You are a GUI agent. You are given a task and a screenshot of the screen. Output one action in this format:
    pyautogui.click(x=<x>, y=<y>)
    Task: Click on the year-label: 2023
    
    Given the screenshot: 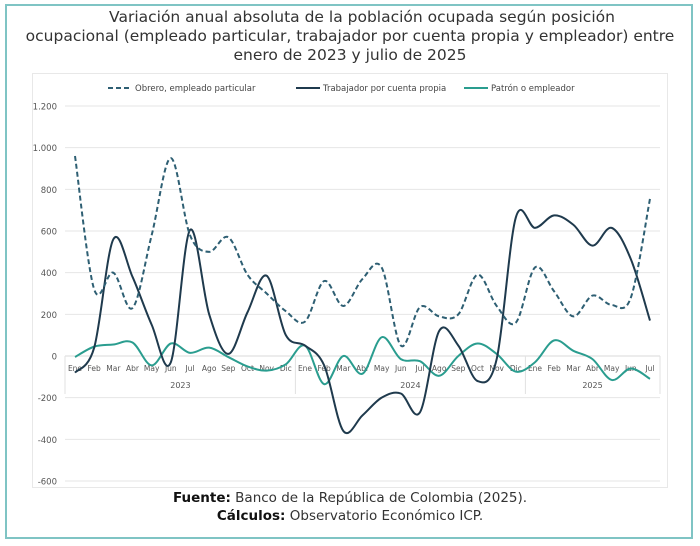 What is the action you would take?
    pyautogui.click(x=180, y=385)
    